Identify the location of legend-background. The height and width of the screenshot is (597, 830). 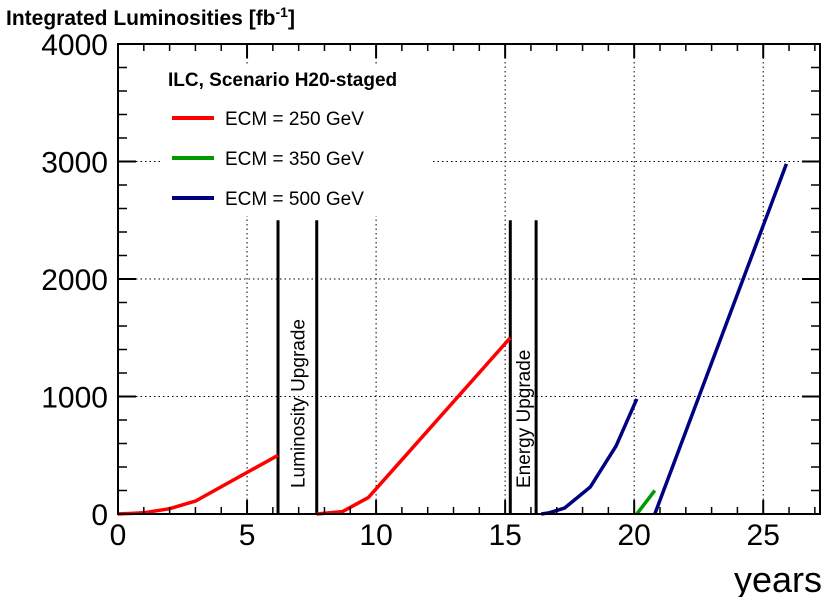
(295, 140).